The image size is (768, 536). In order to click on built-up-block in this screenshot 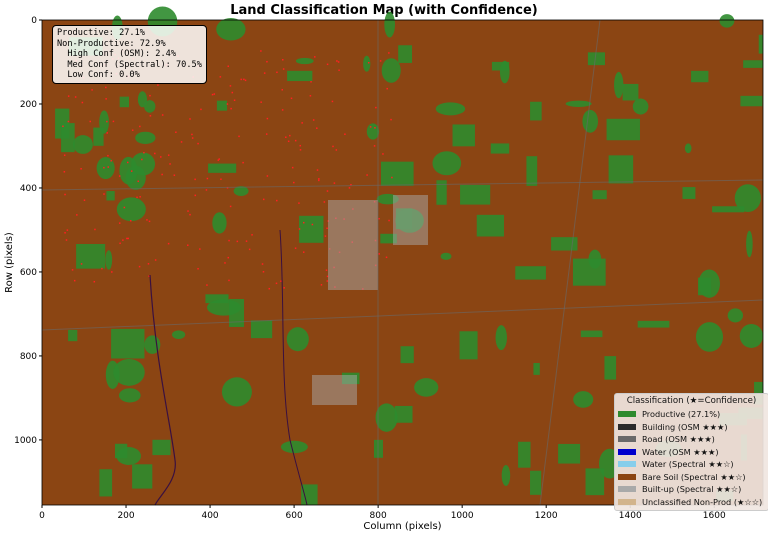, I will do `click(410, 220)`.